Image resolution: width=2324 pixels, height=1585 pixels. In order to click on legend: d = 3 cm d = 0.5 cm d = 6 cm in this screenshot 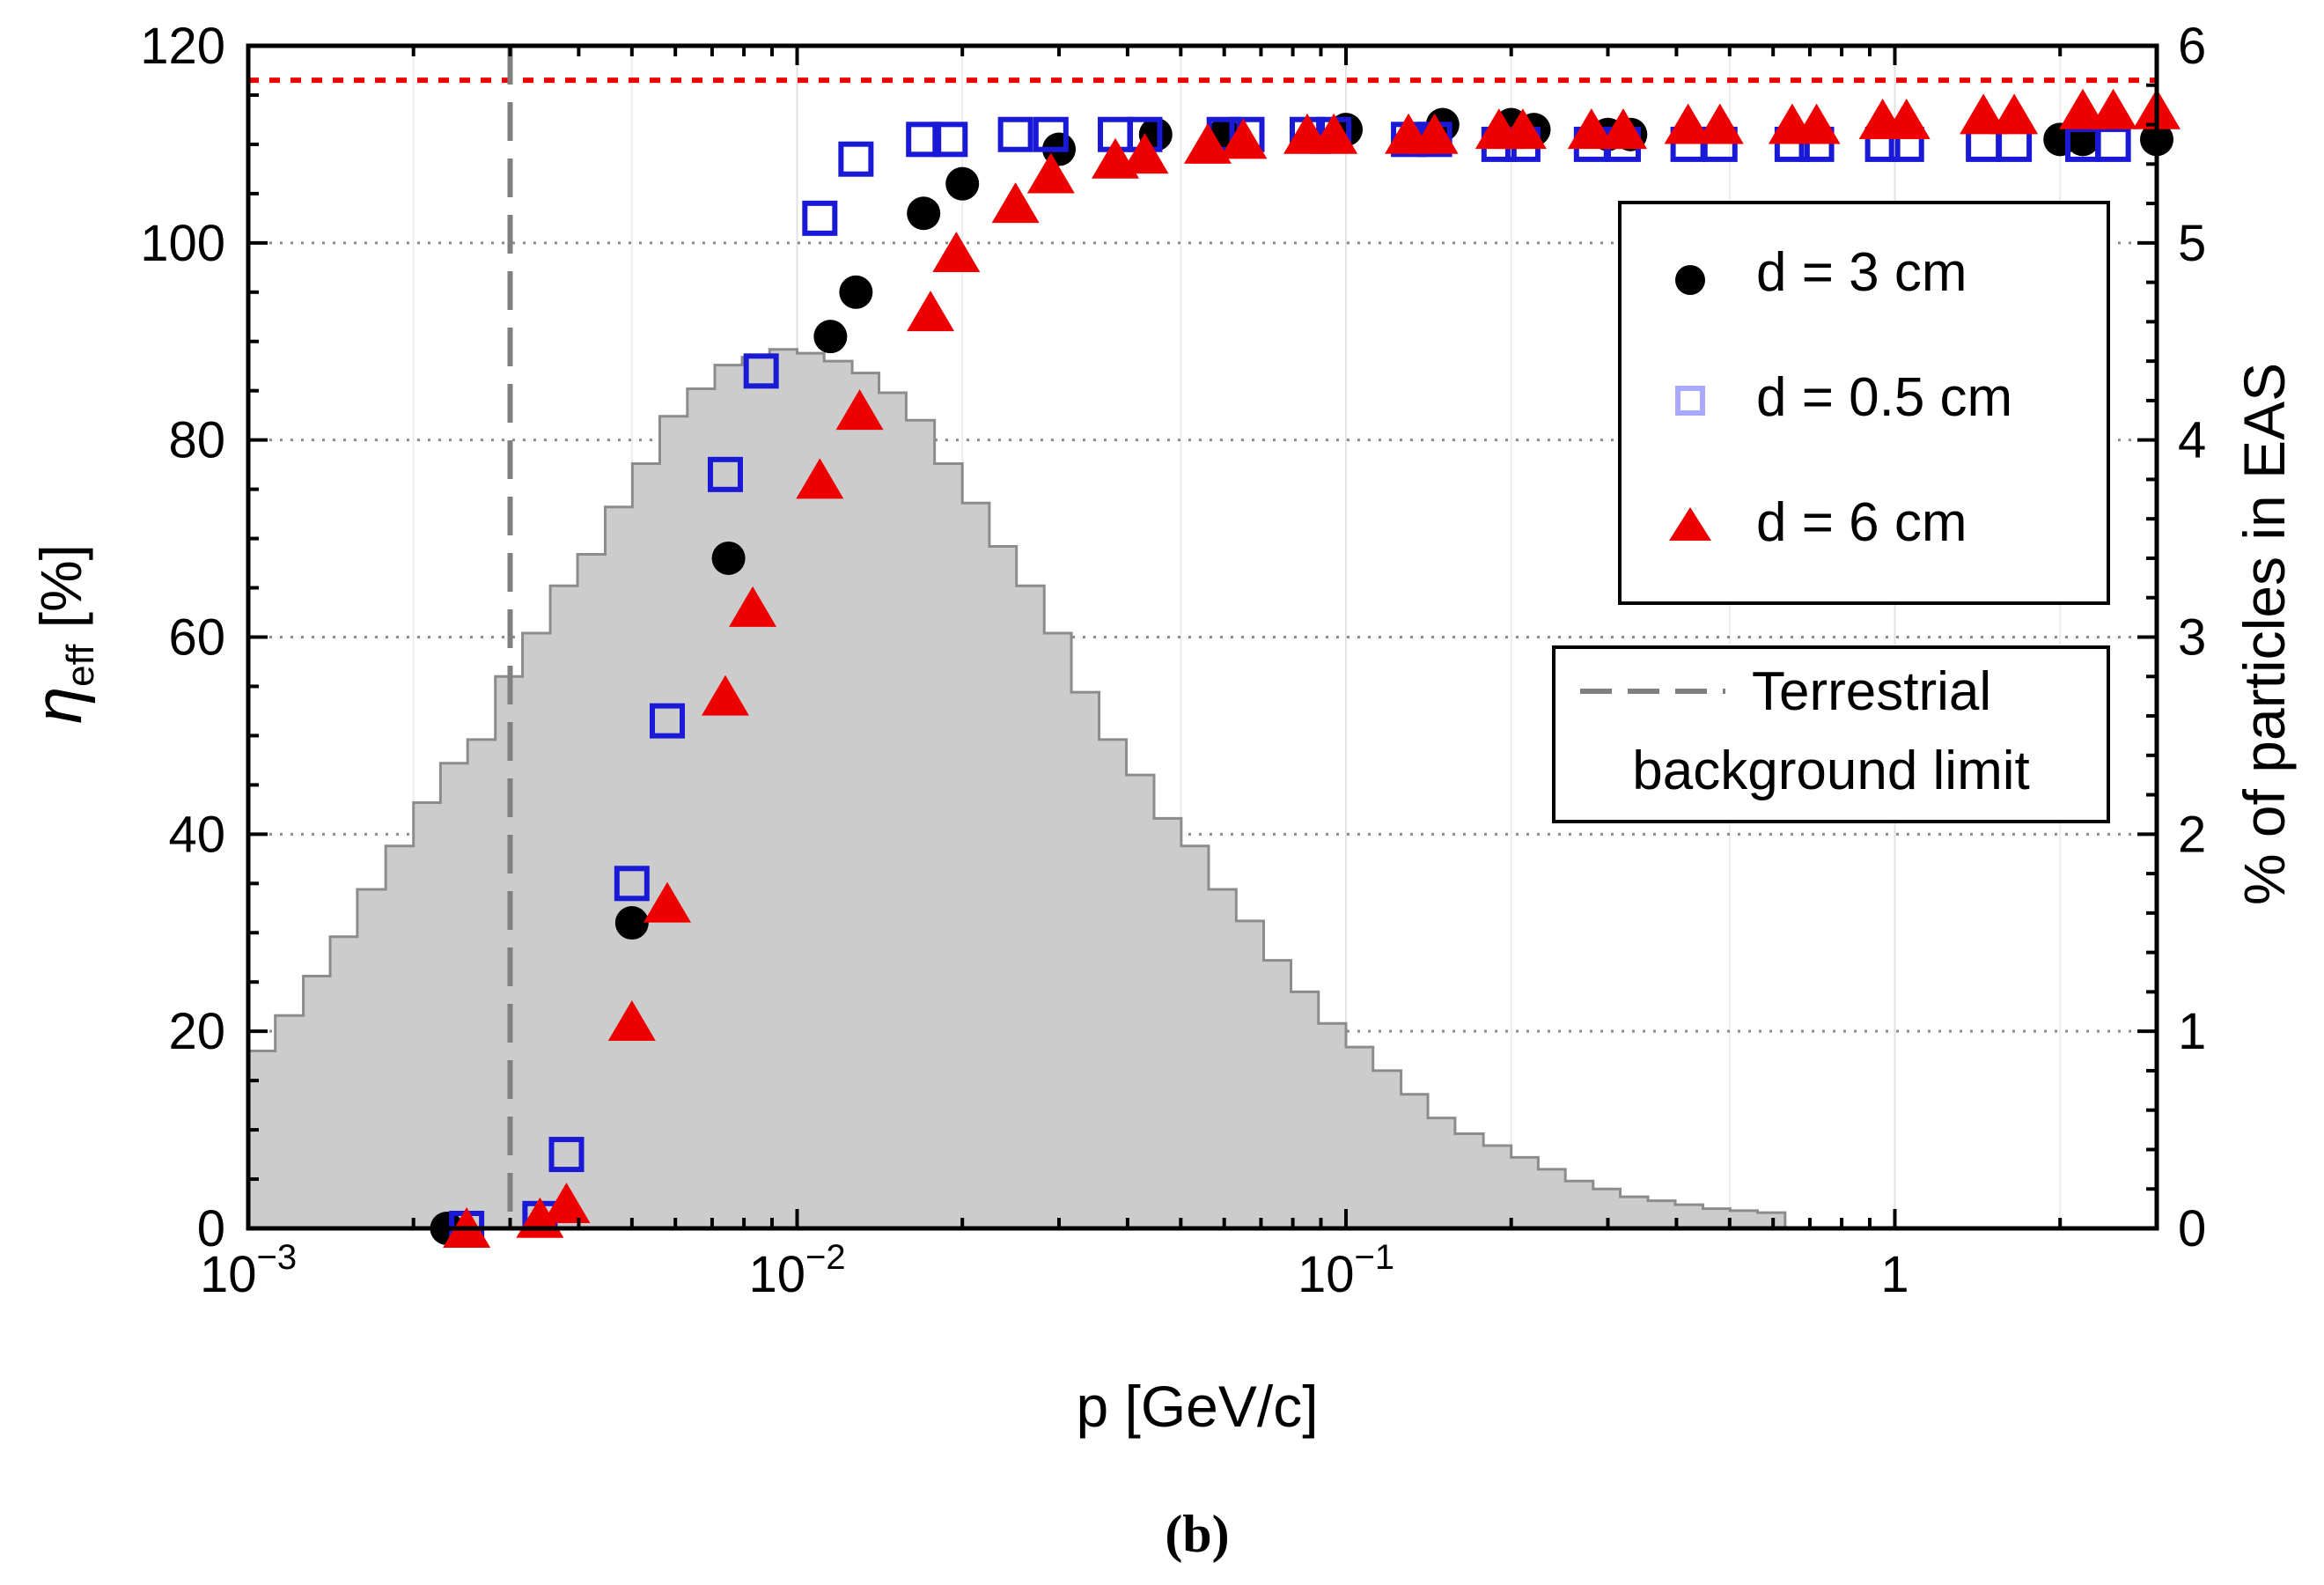, I will do `click(1864, 403)`.